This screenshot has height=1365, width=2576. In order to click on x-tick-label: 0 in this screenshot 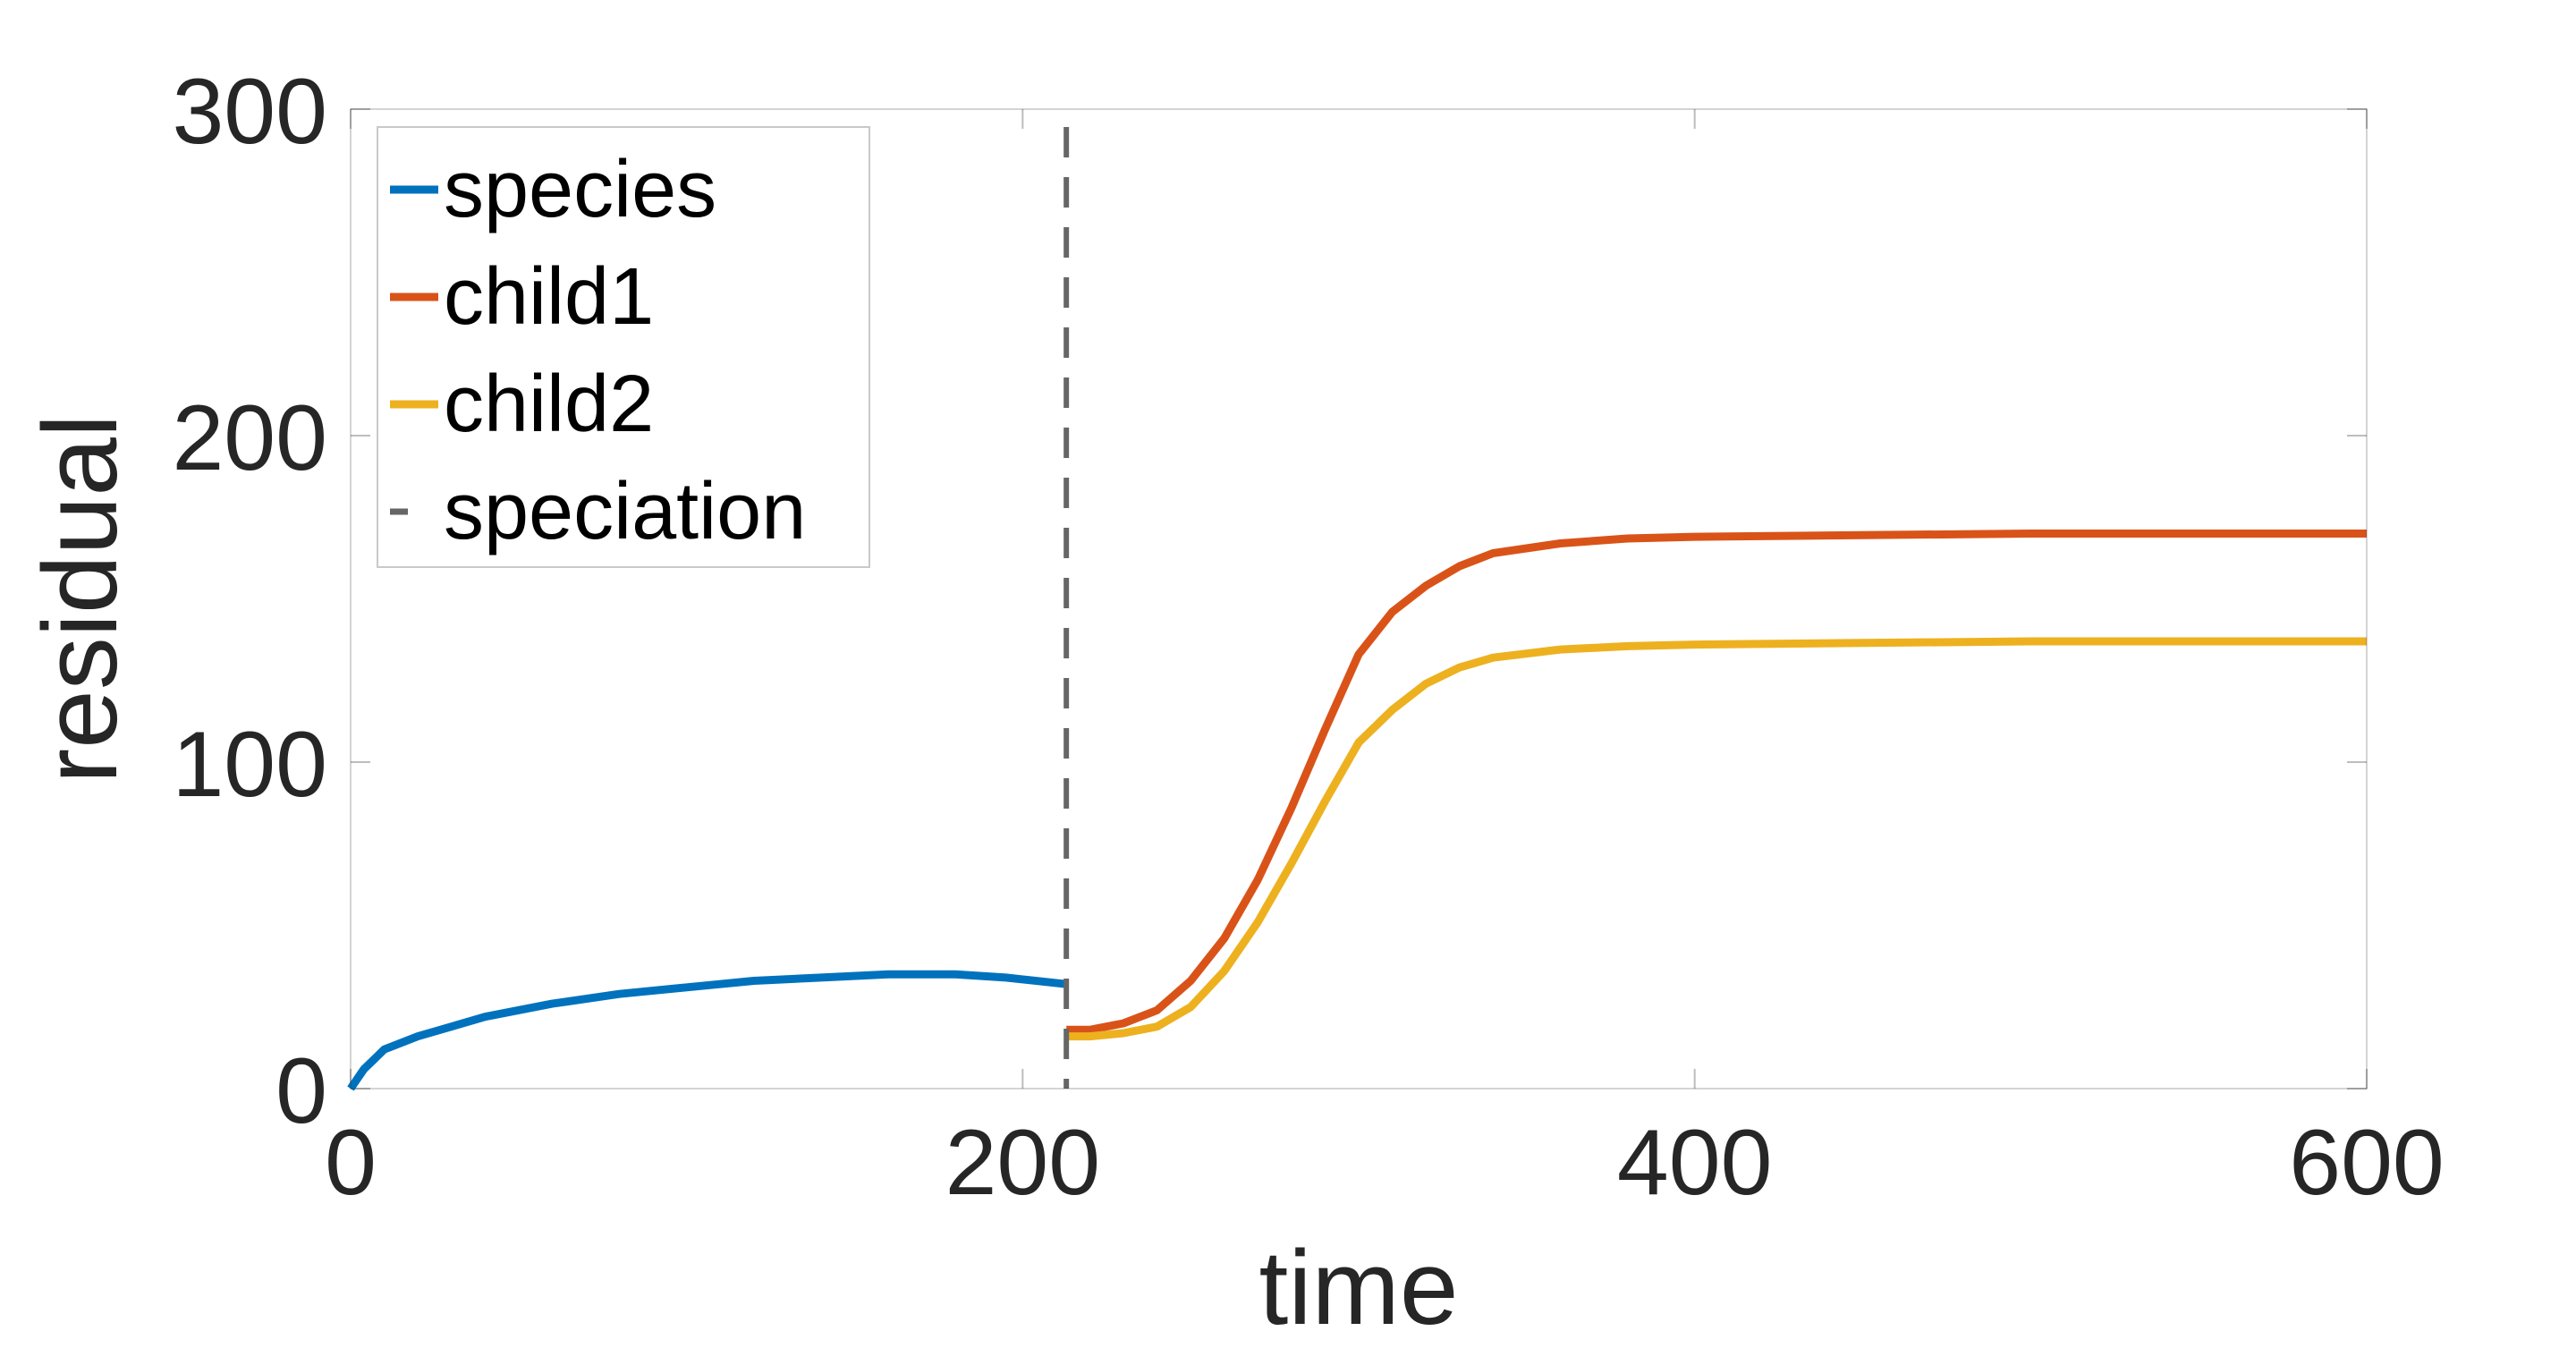, I will do `click(351, 1163)`.